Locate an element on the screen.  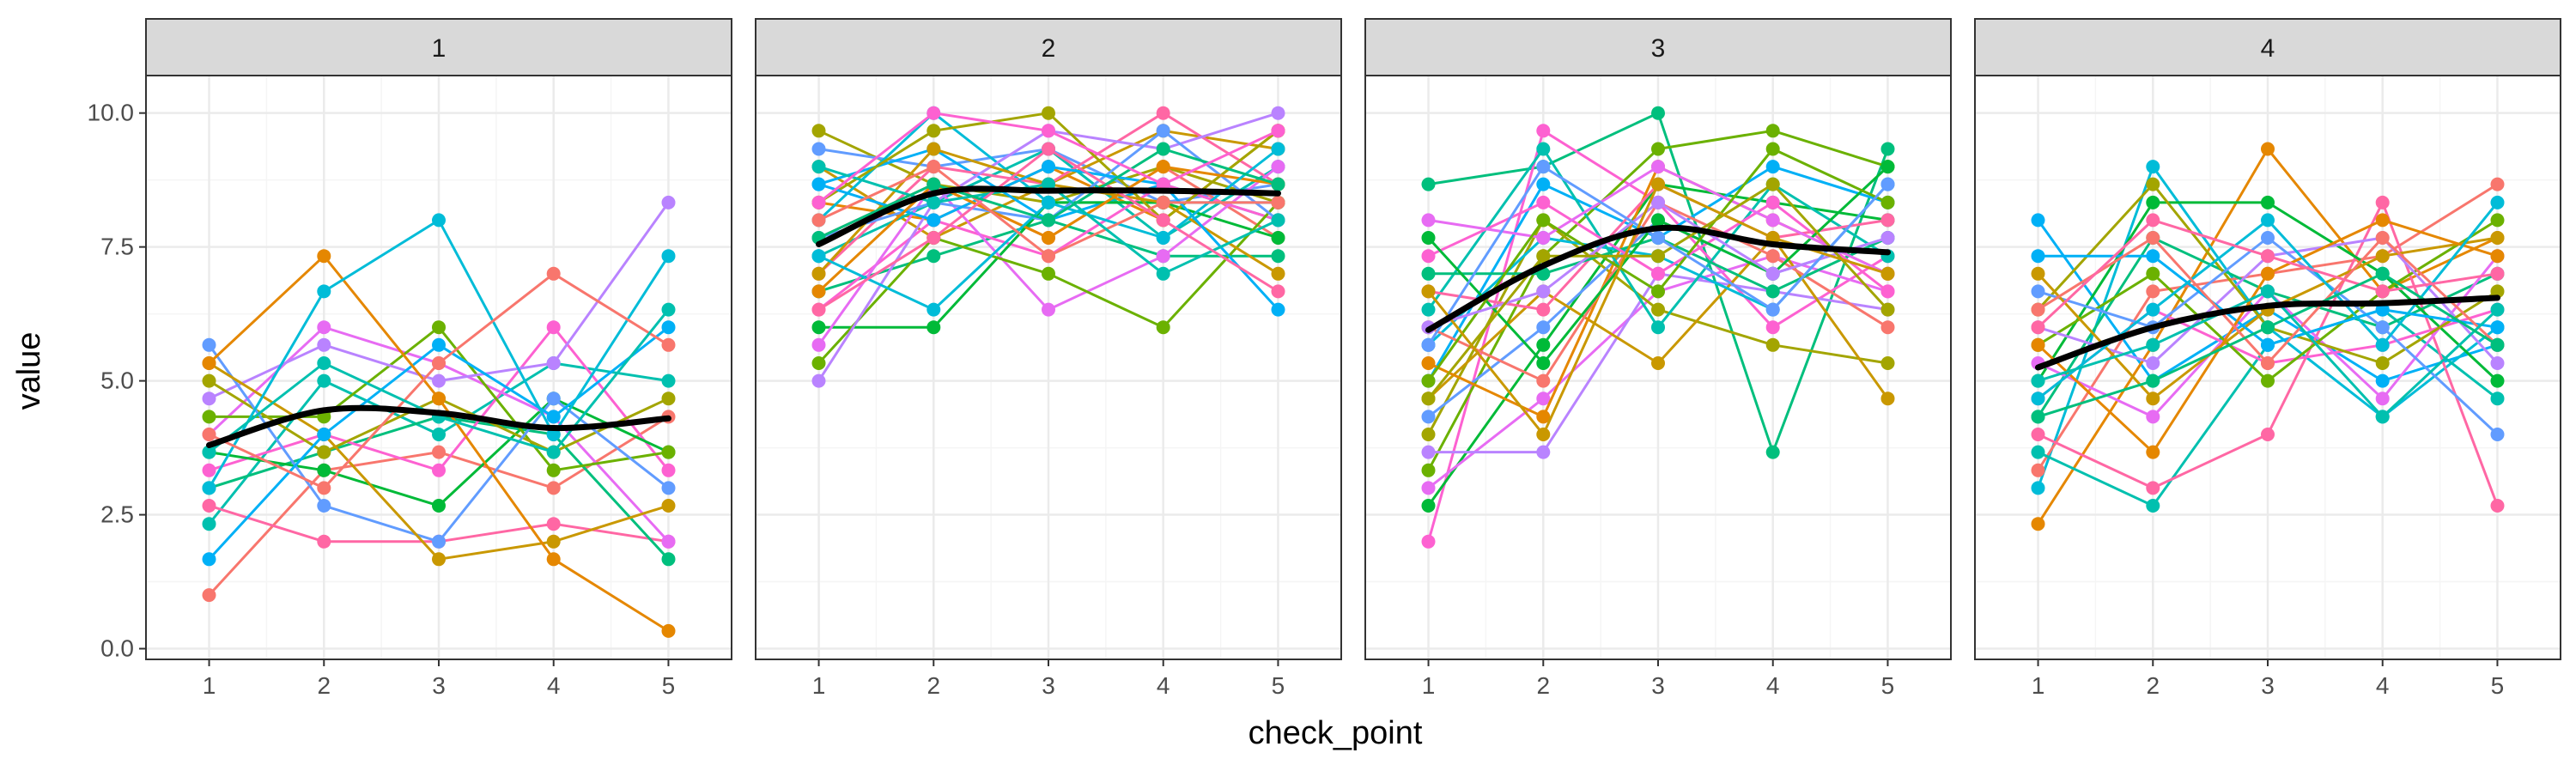
x-axis-tick-label: 3 is located at coordinates (439, 685).